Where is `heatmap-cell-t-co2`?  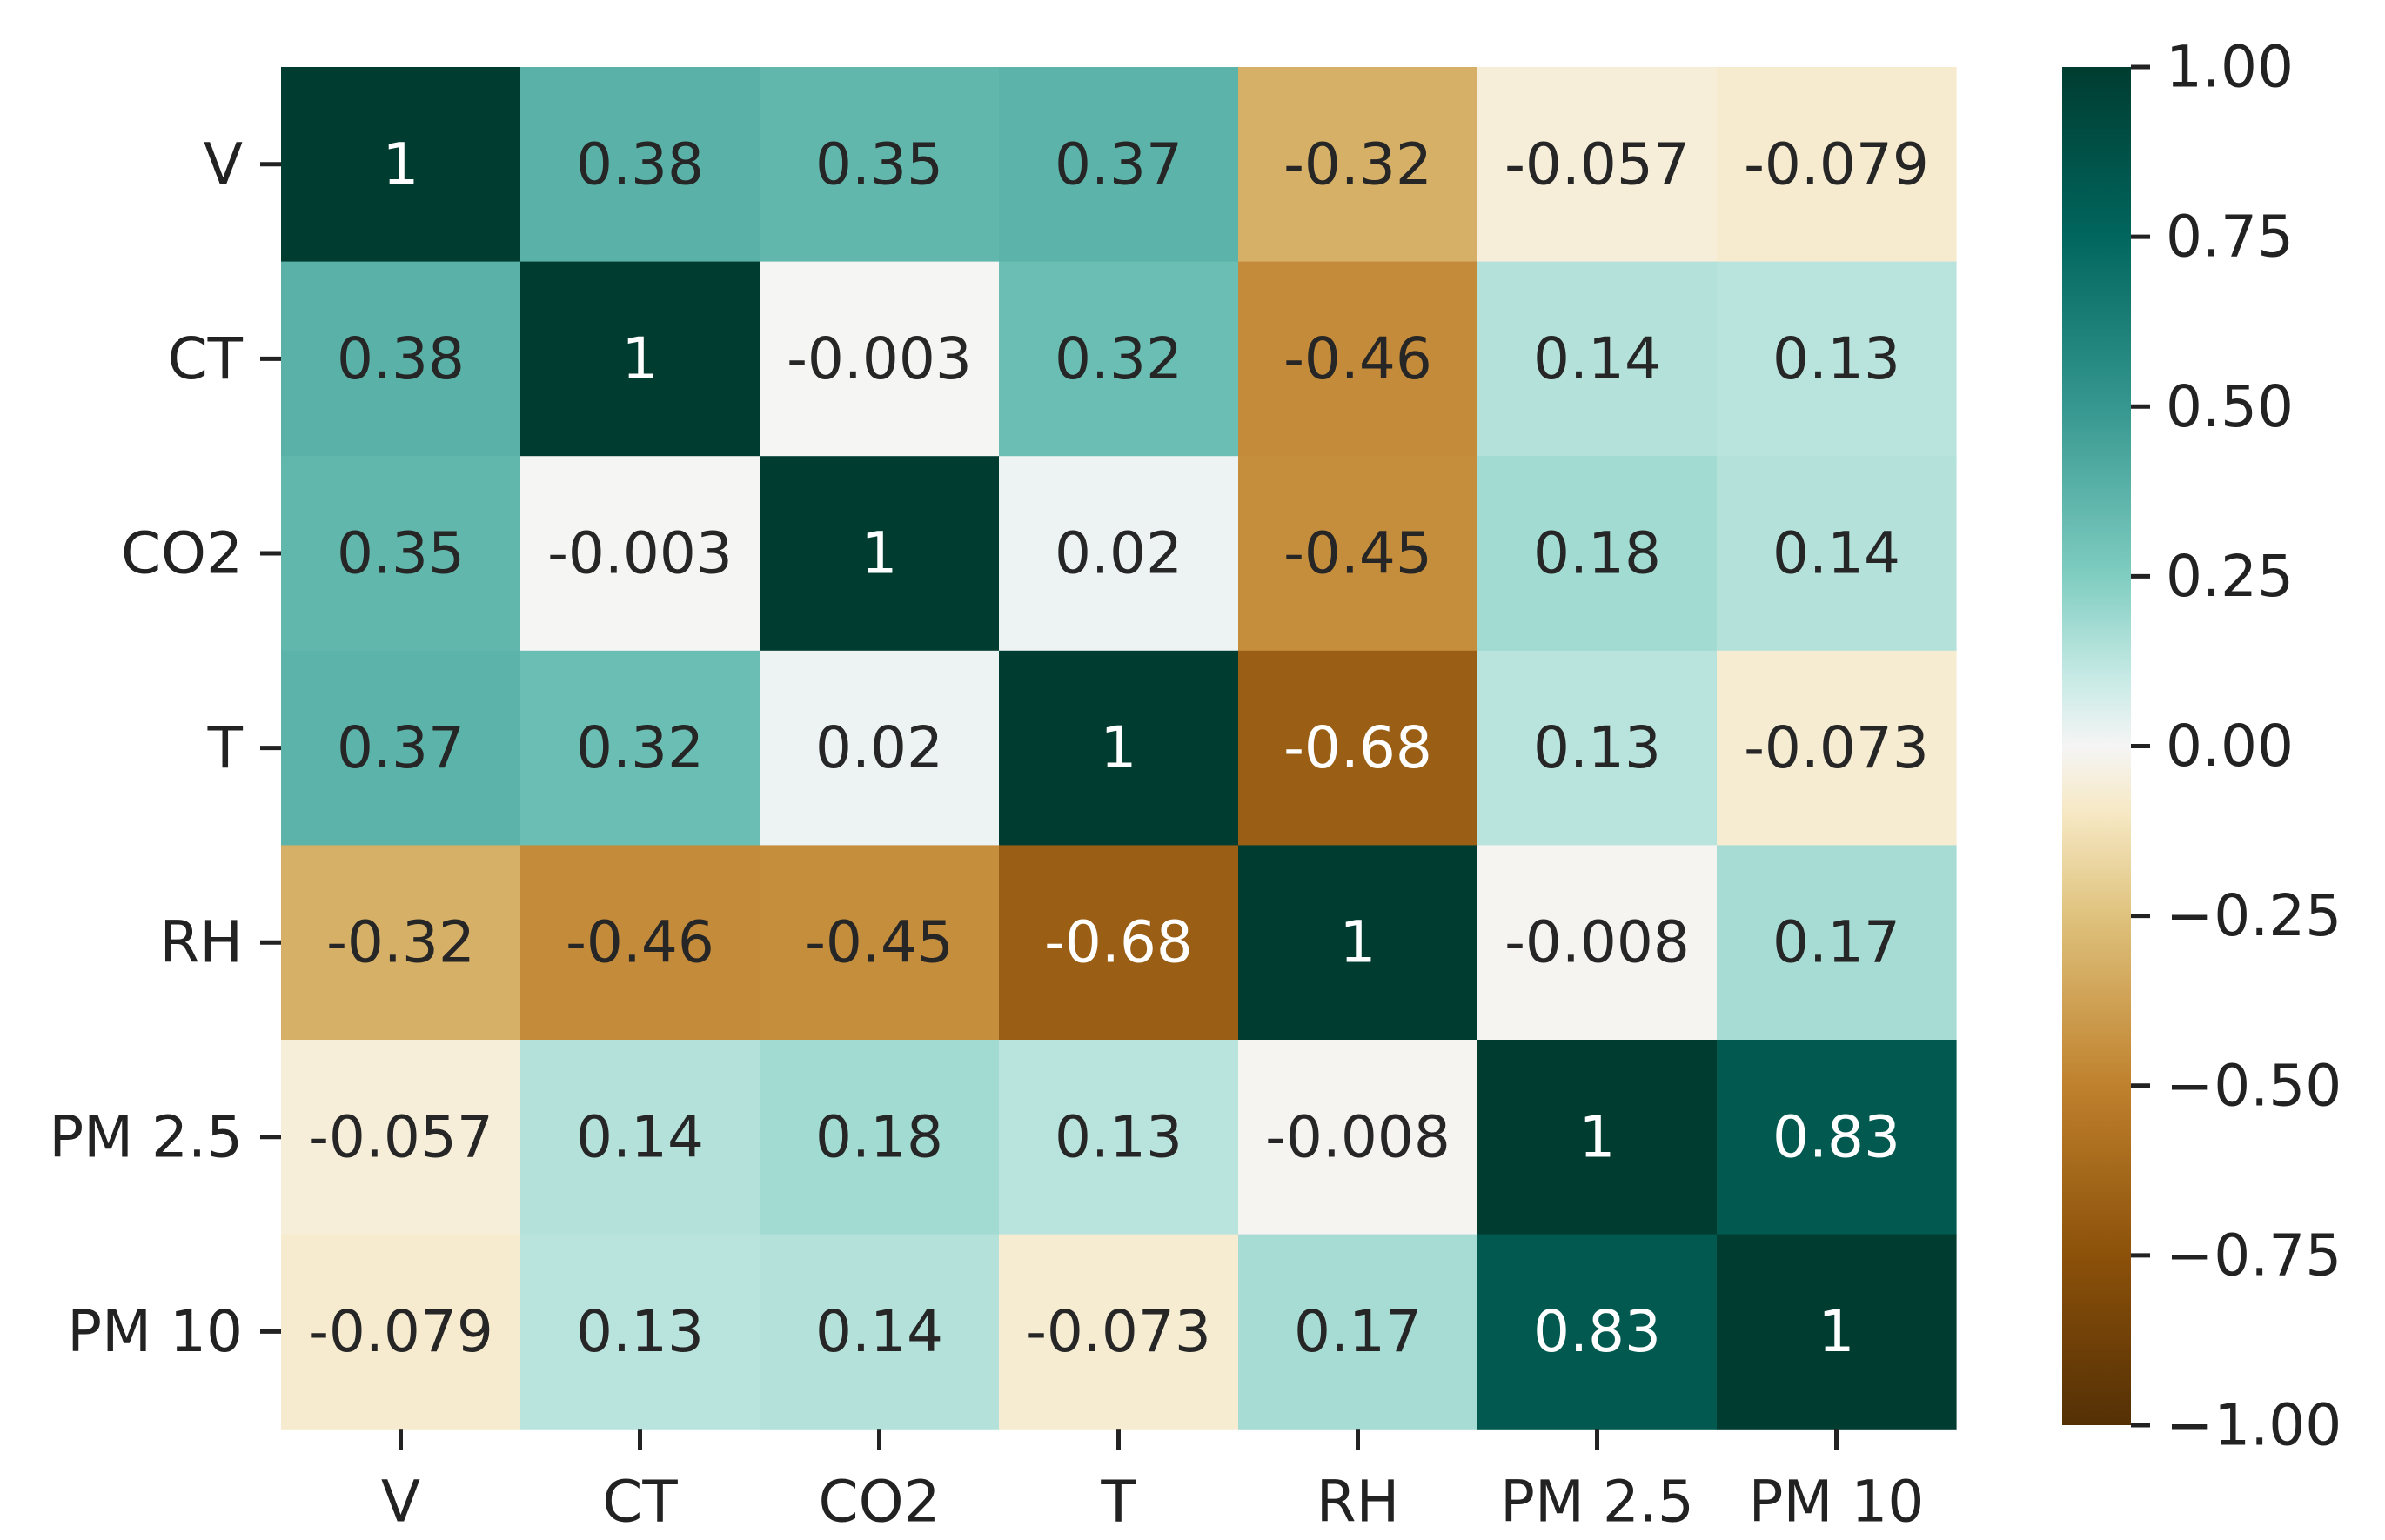 heatmap-cell-t-co2 is located at coordinates (880, 748).